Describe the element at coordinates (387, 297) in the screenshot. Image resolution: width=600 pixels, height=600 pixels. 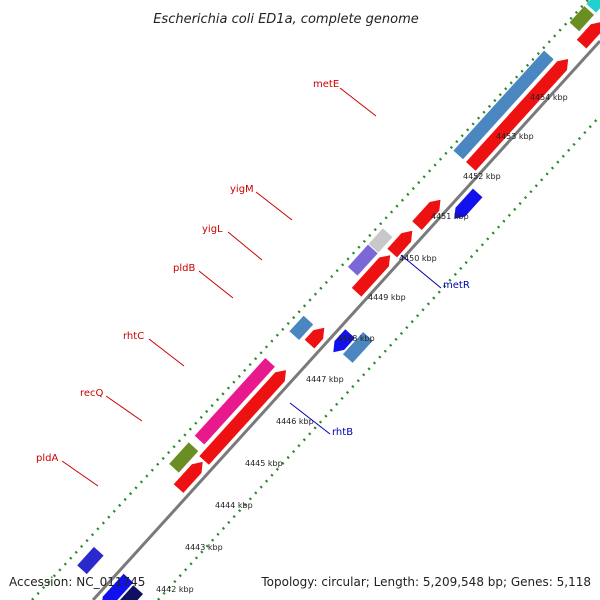
I see `tick-label: 4449 kbp` at that location.